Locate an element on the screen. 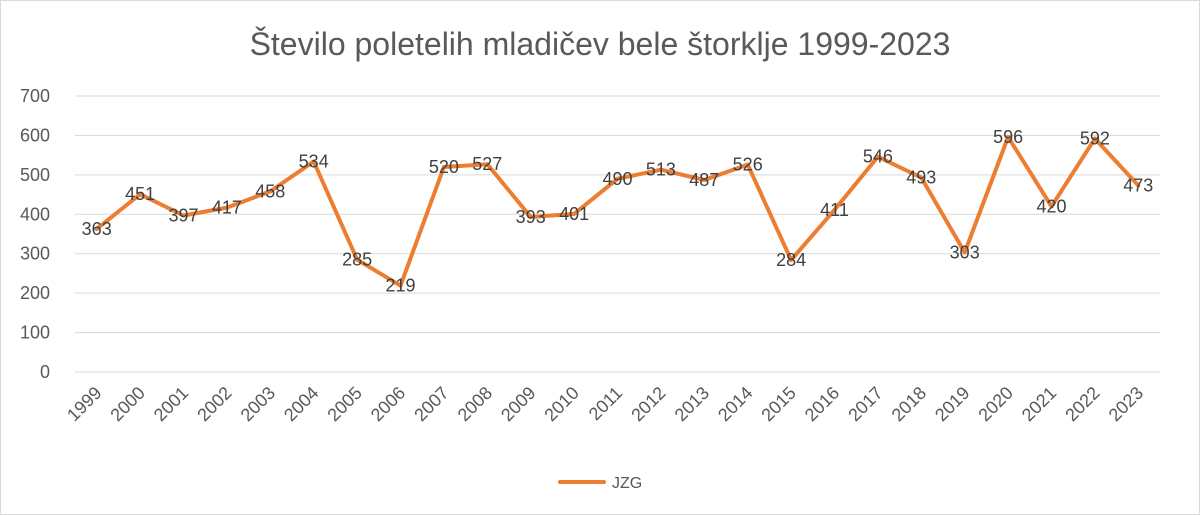  y-tick-label: 700 is located at coordinates (35, 96).